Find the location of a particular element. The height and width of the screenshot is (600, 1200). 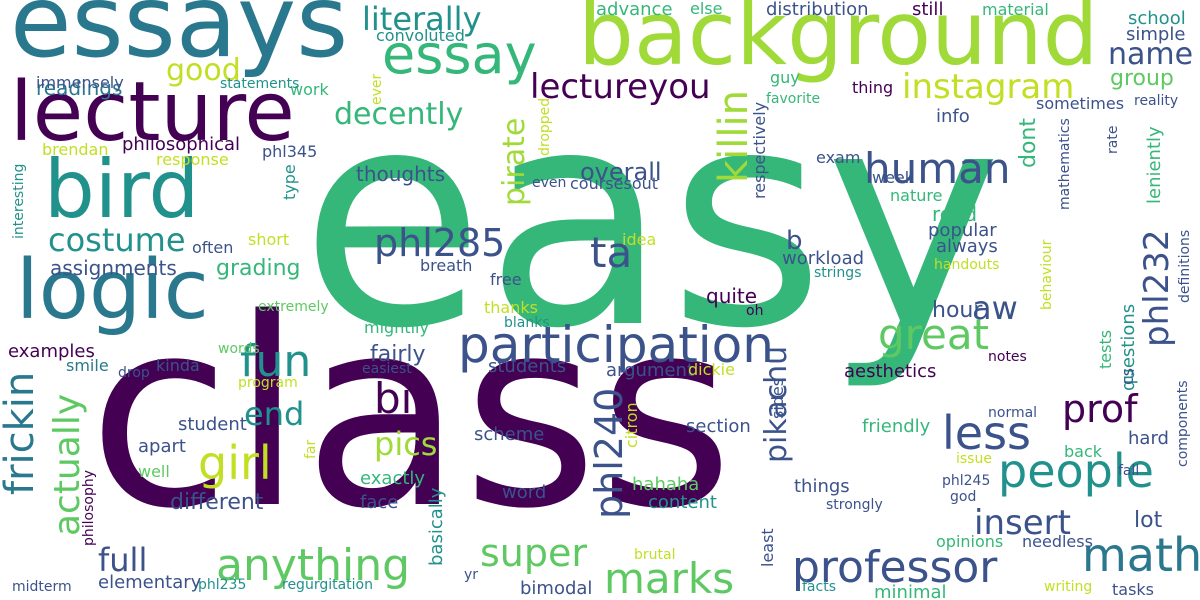

word-popular: popular is located at coordinates (962, 230).